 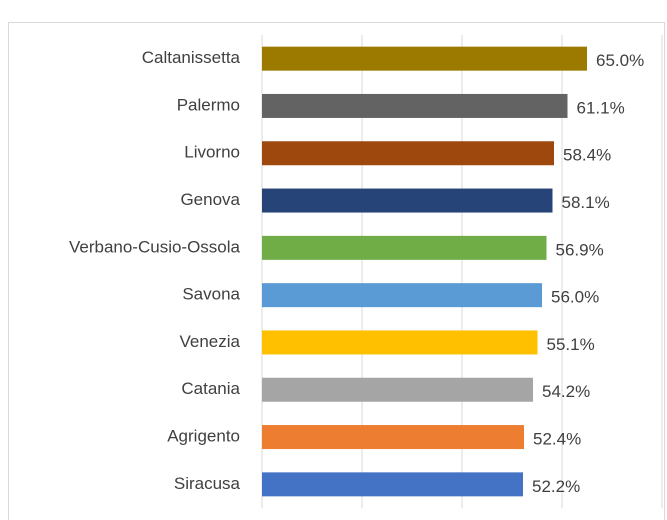 What do you see at coordinates (208, 104) in the screenshot?
I see `y-tick-label: Palermo` at bounding box center [208, 104].